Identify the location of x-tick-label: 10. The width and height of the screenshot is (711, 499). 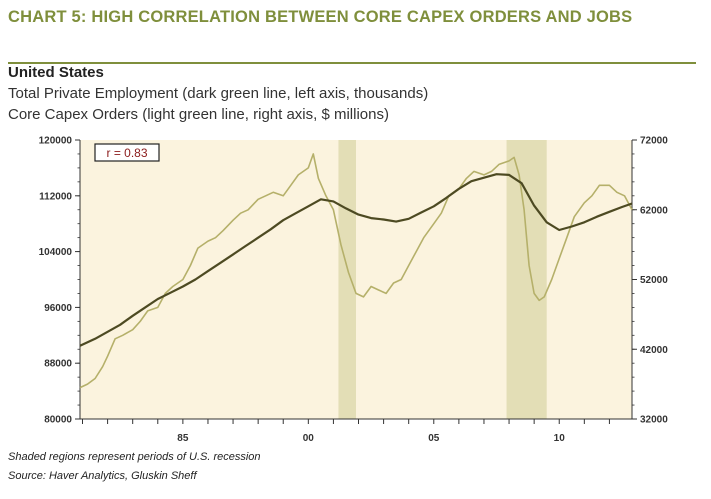
(560, 438).